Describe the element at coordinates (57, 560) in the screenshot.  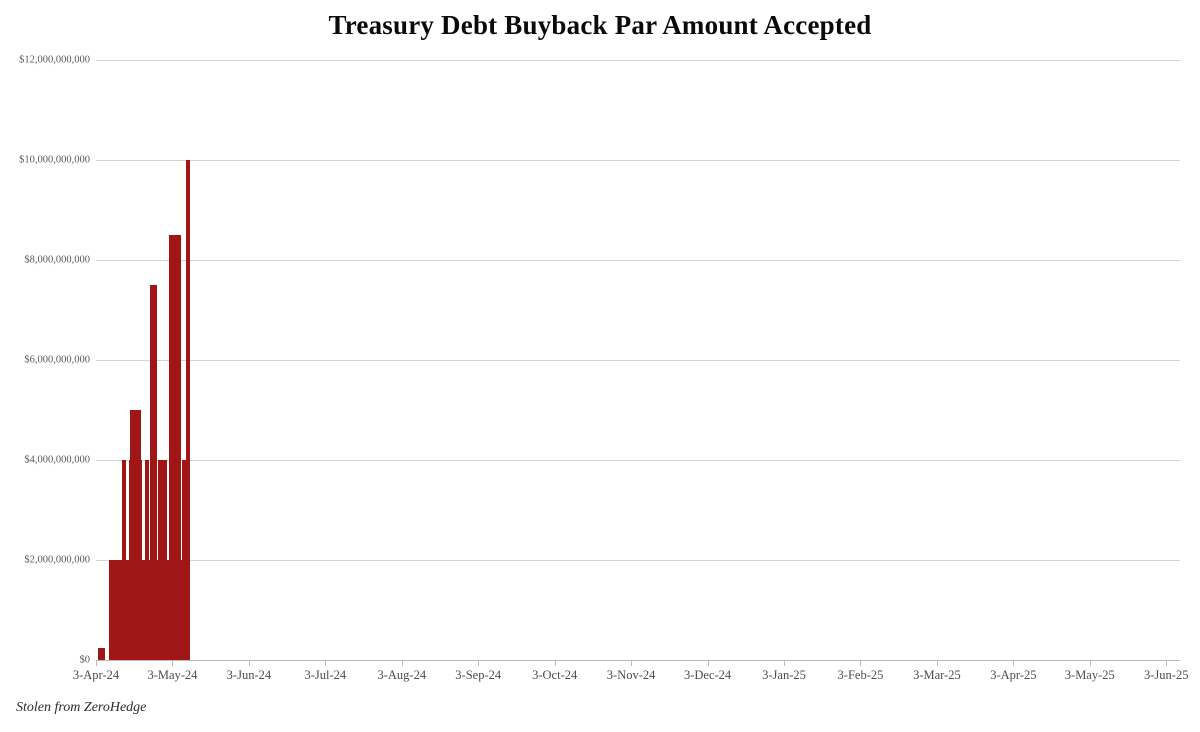
I see `y-axis-tick-label: $2,000,000,000` at that location.